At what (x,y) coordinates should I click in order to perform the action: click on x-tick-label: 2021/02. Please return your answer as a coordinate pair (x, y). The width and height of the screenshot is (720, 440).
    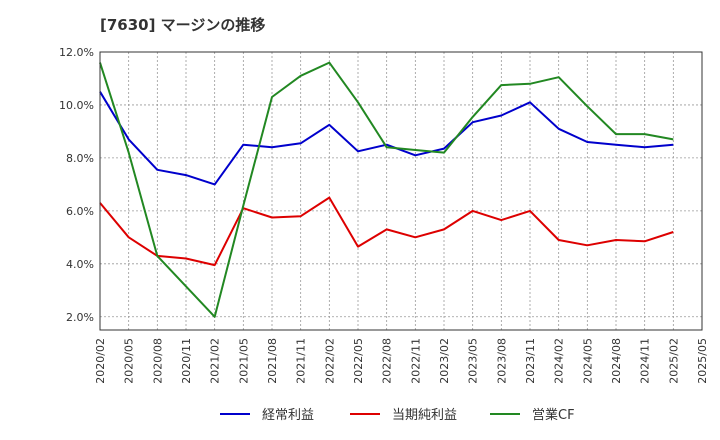
    Looking at the image, I should click on (215, 361).